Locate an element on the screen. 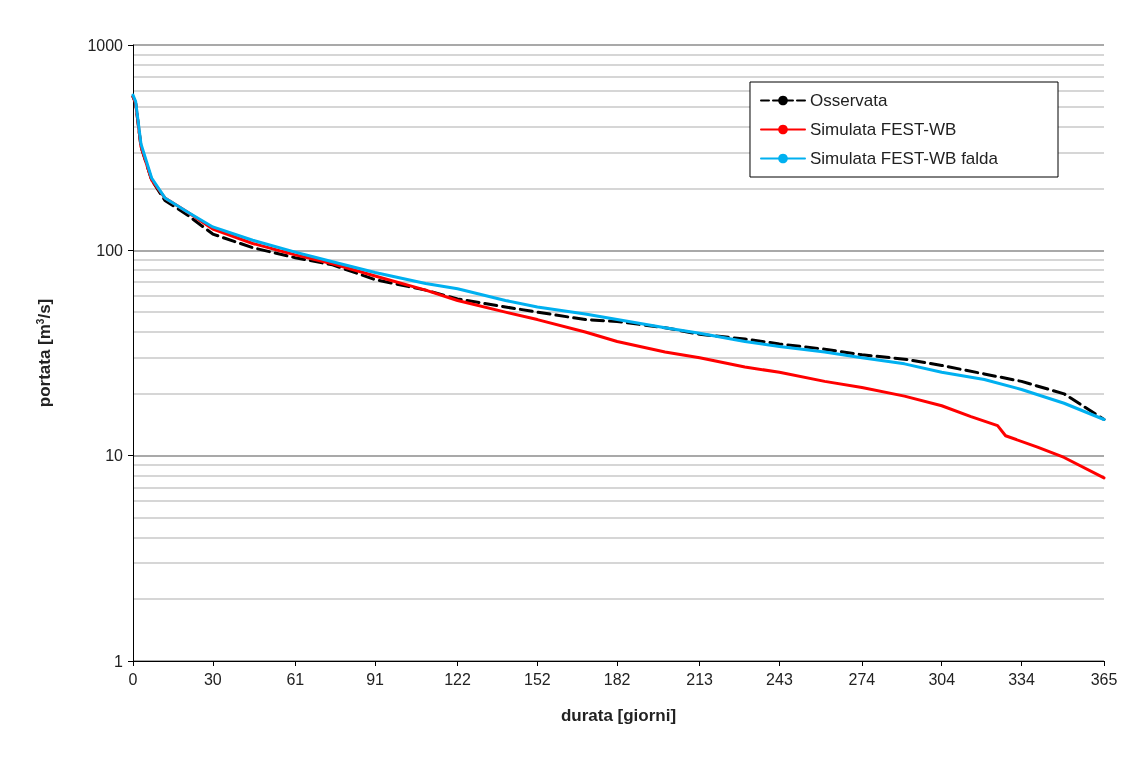 The width and height of the screenshot is (1126, 758). x-tick-label: 274 is located at coordinates (862, 679).